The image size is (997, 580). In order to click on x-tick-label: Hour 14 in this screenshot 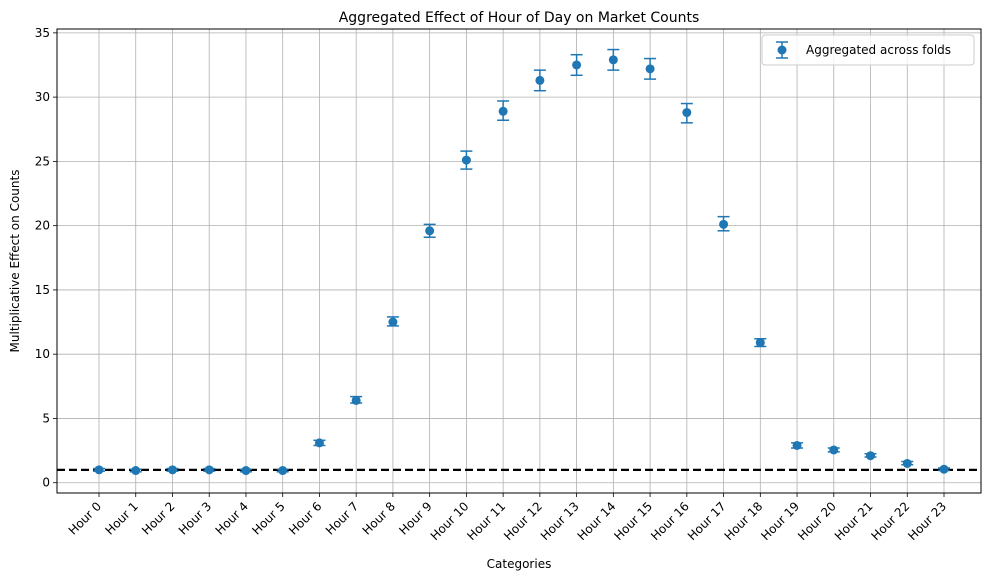, I will do `click(597, 521)`.